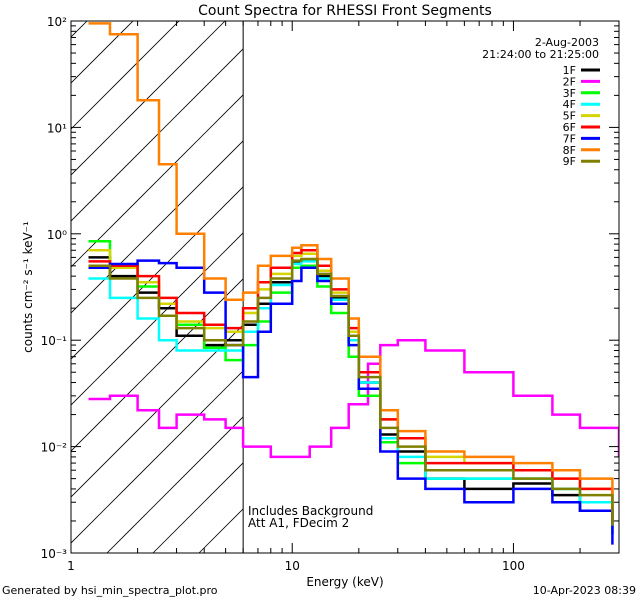  I want to click on y-tick-label: 10⁻¹, so click(54, 341).